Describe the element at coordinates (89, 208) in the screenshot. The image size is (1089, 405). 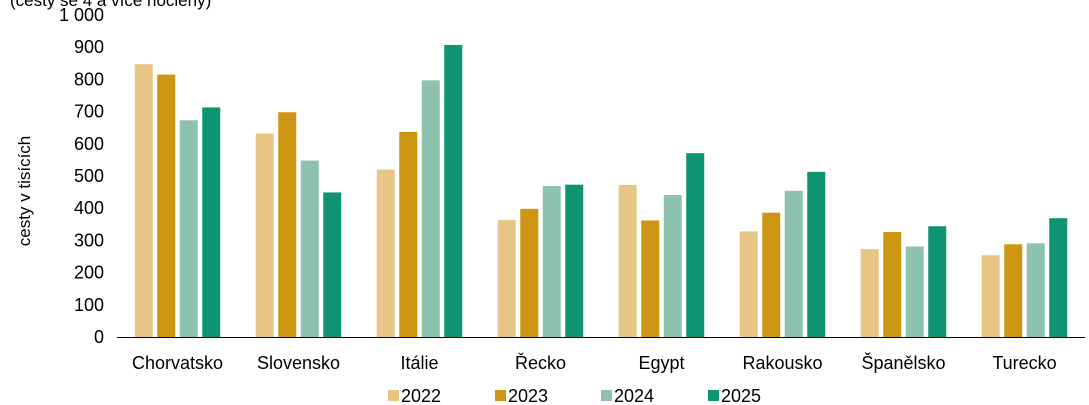
I see `y-tick-label: 400` at that location.